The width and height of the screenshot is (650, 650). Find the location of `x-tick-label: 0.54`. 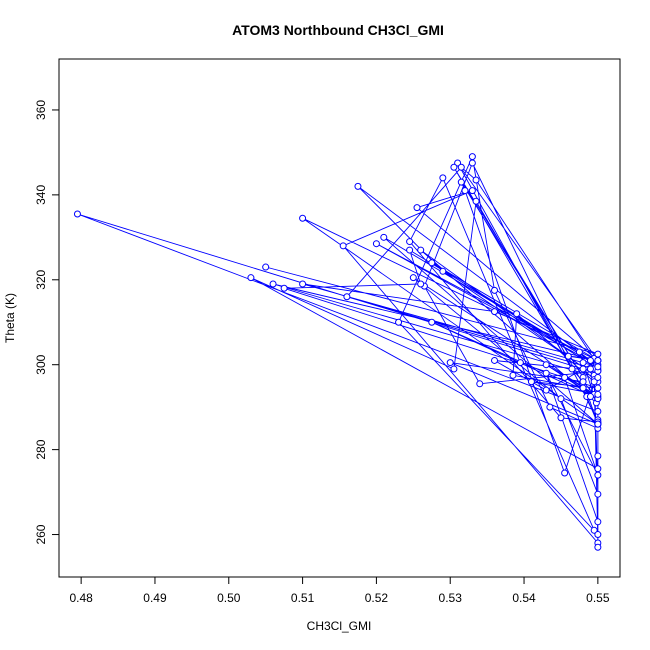

x-tick-label: 0.54 is located at coordinates (524, 598).